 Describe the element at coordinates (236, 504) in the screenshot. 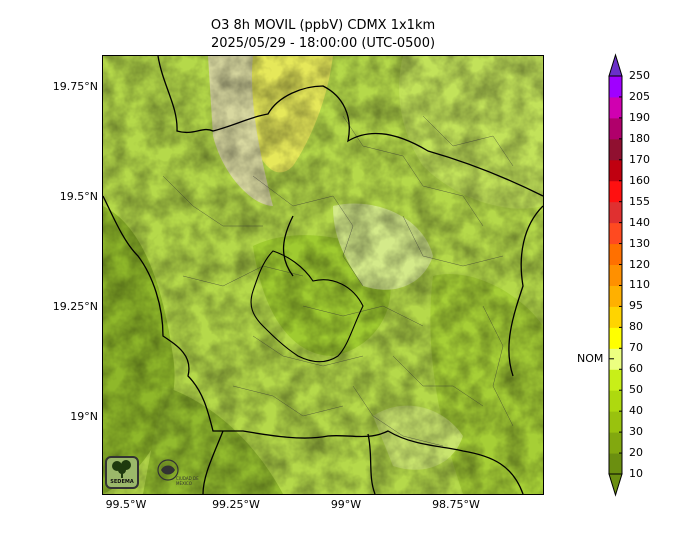

I see `lon-label-2: 99.25°W` at that location.